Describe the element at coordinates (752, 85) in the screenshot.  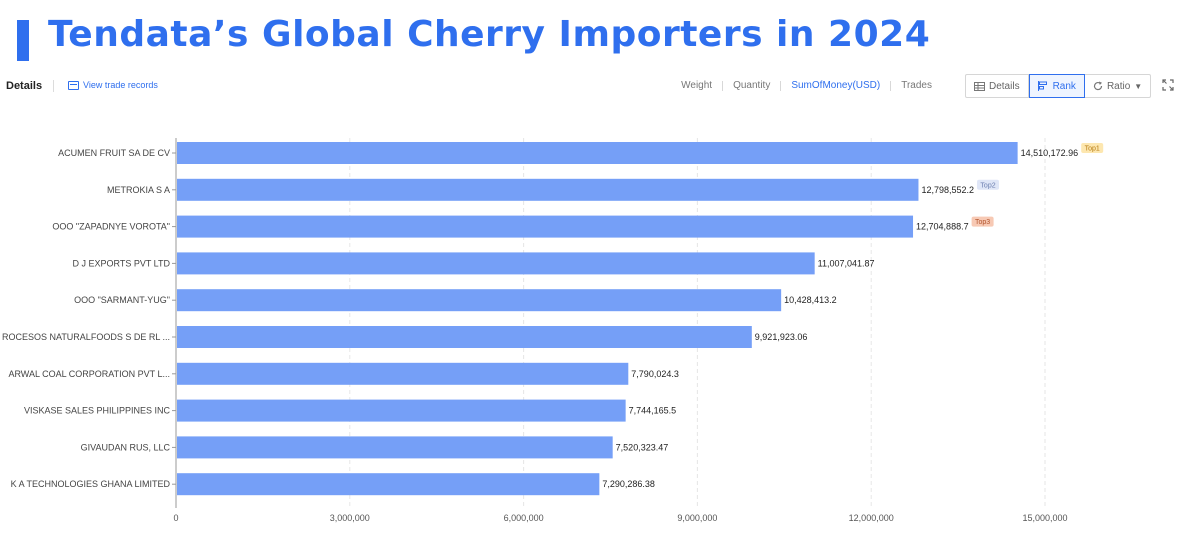
I see `tab-quantity: Quantity` at that location.